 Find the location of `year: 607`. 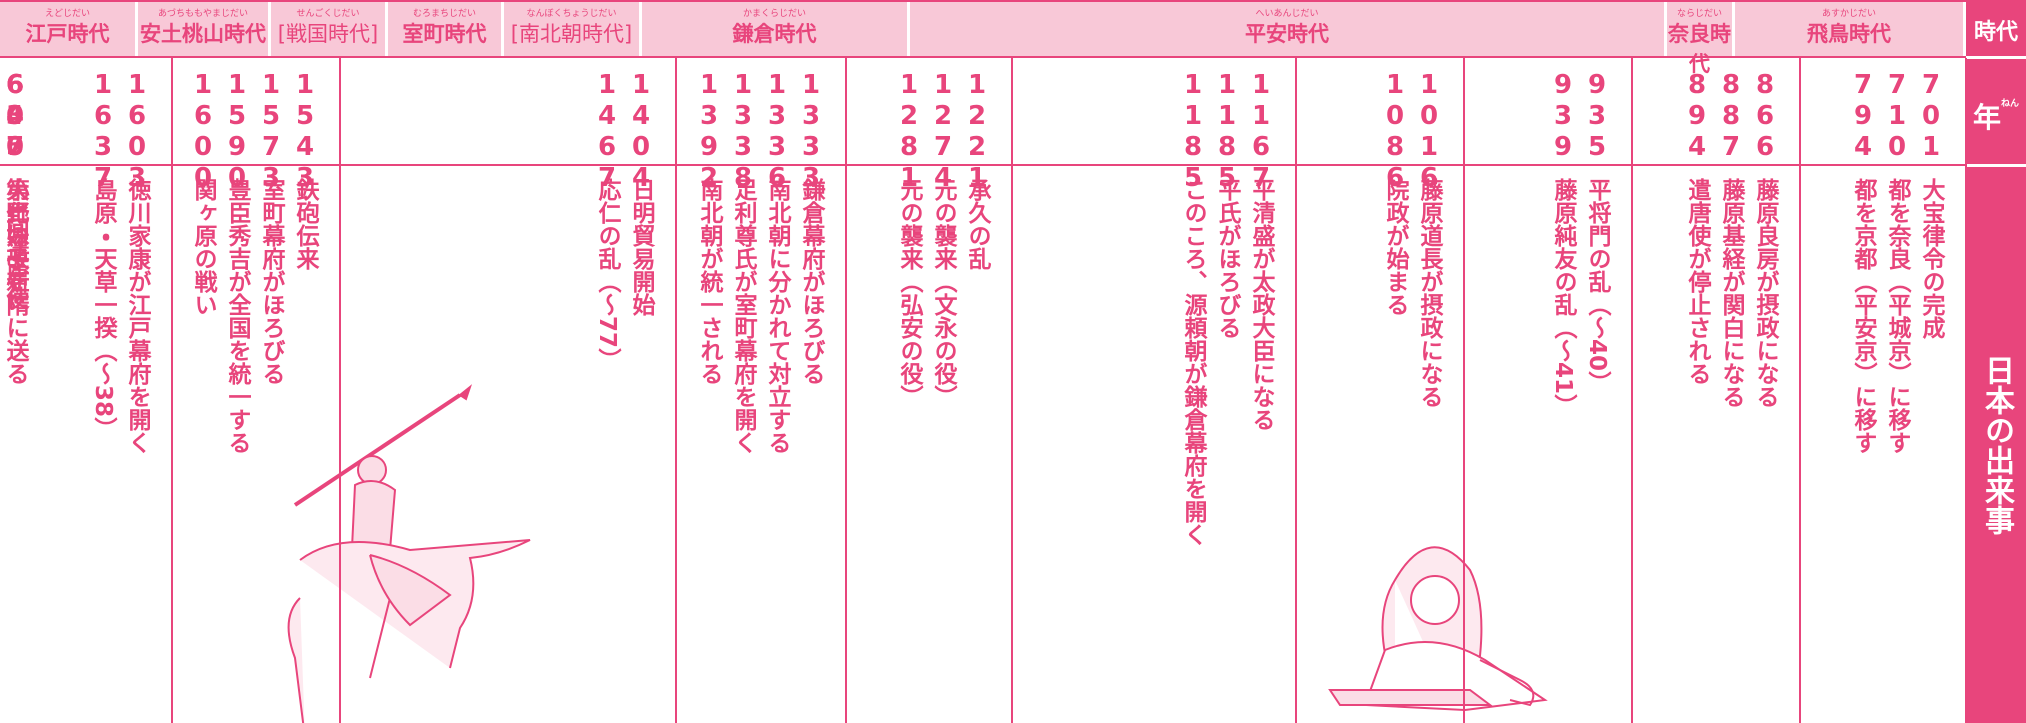

year: 607 is located at coordinates (15, 116).